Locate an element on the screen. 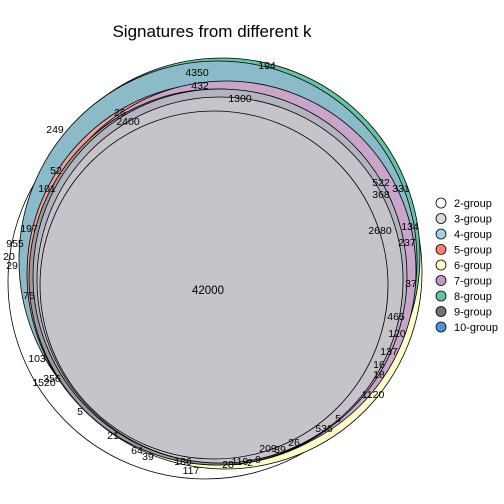 The height and width of the screenshot is (504, 504). region-label: 103 is located at coordinates (37, 359).